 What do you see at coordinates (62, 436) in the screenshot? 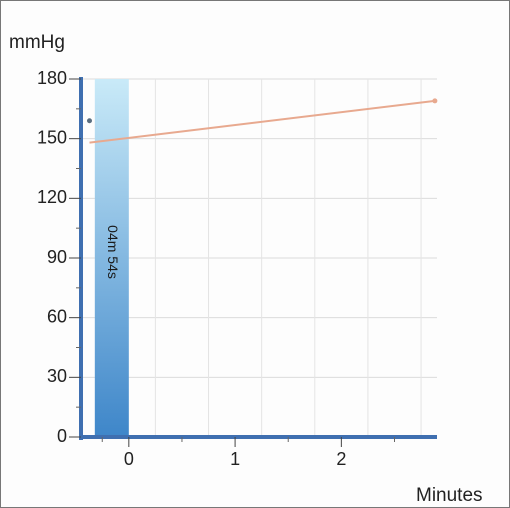
I see `y-tick-label: 0` at bounding box center [62, 436].